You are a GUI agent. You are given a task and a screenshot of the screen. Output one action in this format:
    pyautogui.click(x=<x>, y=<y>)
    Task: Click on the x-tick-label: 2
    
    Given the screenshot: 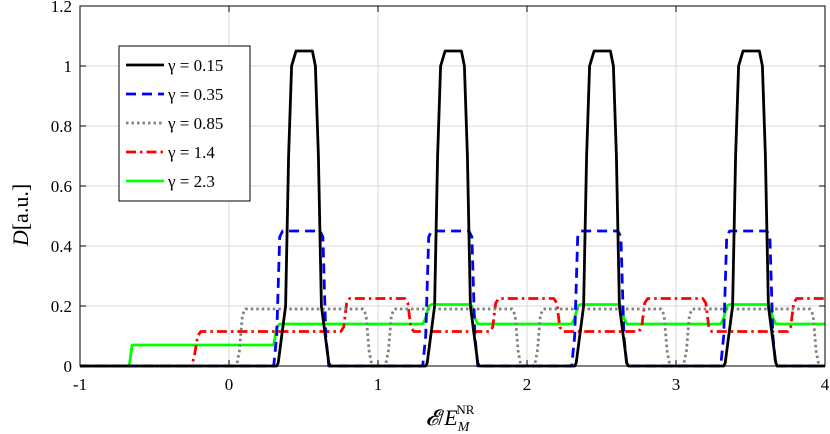 What is the action you would take?
    pyautogui.click(x=527, y=384)
    